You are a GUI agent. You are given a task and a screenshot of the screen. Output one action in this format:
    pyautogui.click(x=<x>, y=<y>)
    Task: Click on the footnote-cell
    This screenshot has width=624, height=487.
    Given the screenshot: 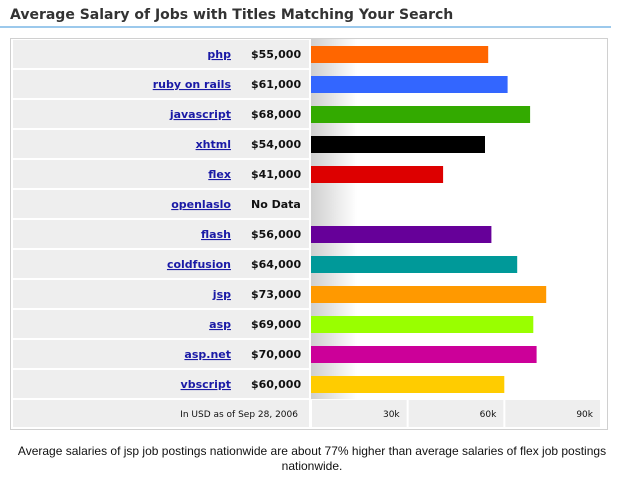 What is the action you would take?
    pyautogui.click(x=161, y=413)
    